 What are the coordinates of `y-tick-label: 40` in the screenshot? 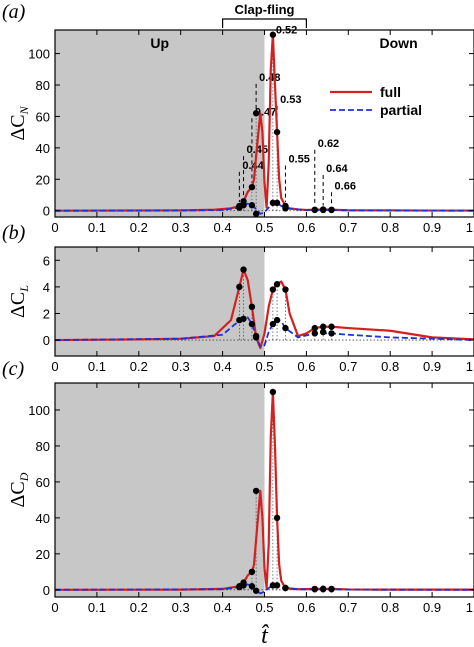 It's located at (43, 518).